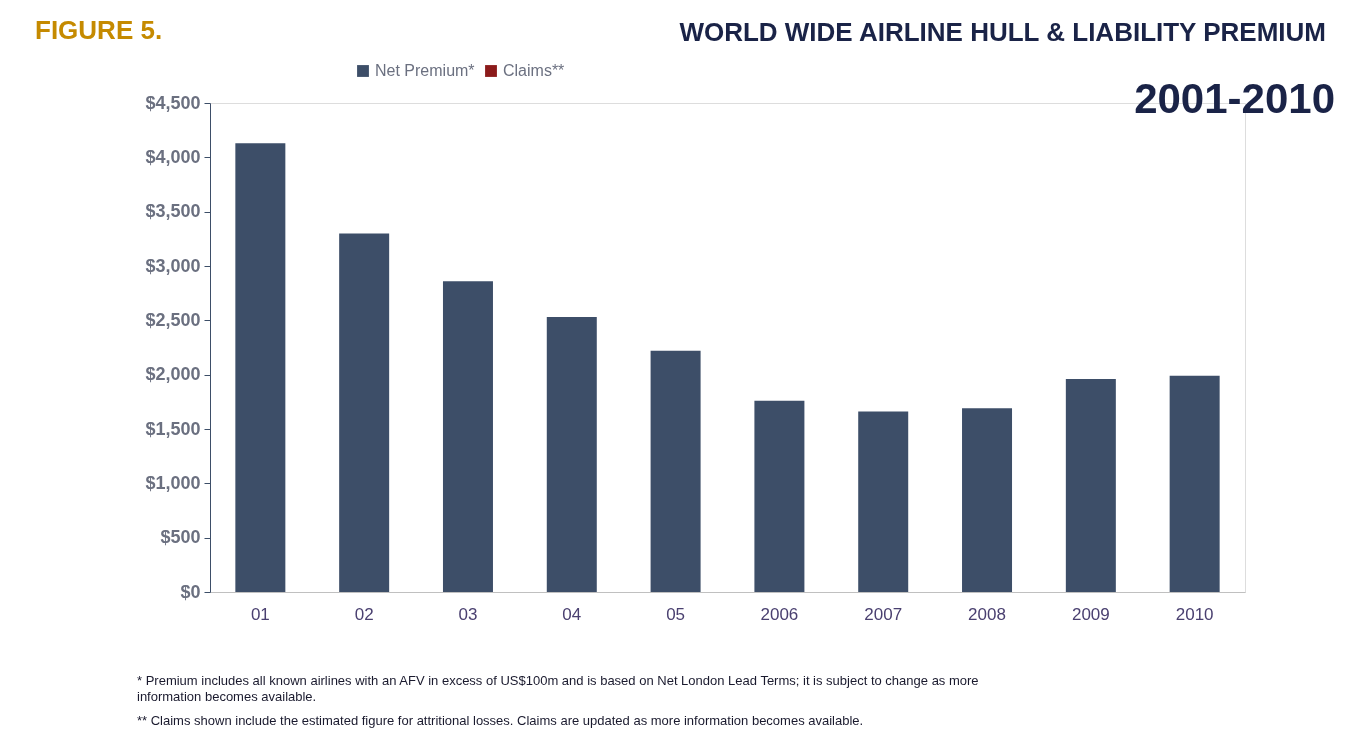 The height and width of the screenshot is (734, 1367). I want to click on x-tick-label: 04, so click(572, 614).